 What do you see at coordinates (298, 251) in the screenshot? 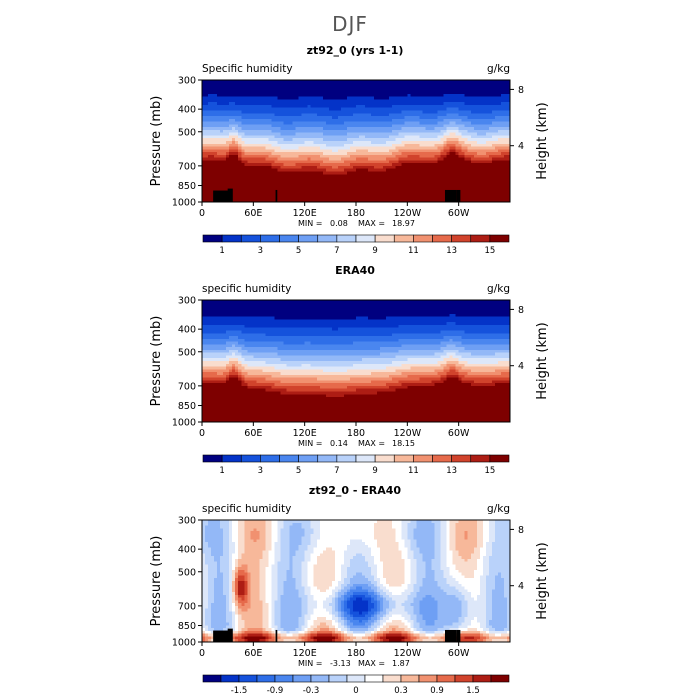
I see `colorbar-label: 5` at bounding box center [298, 251].